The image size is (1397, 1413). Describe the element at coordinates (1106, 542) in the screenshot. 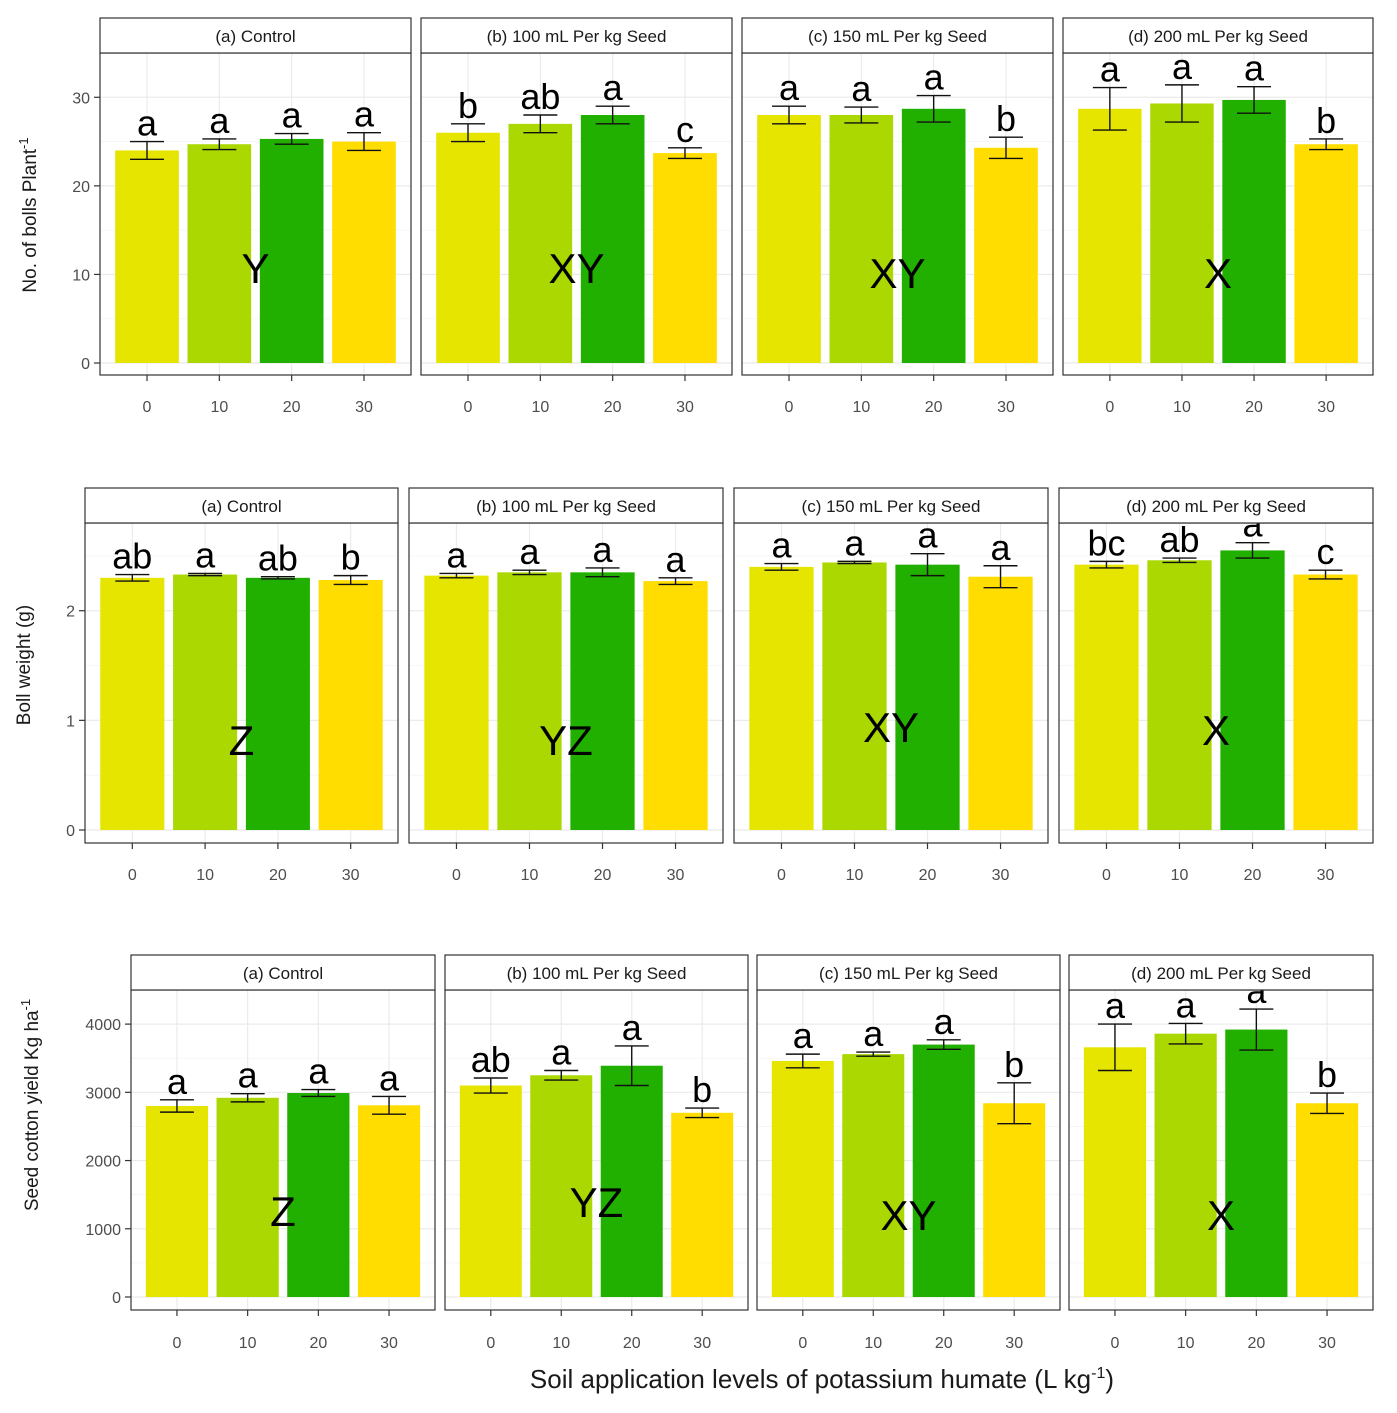

I see `significance-letter: bc` at that location.